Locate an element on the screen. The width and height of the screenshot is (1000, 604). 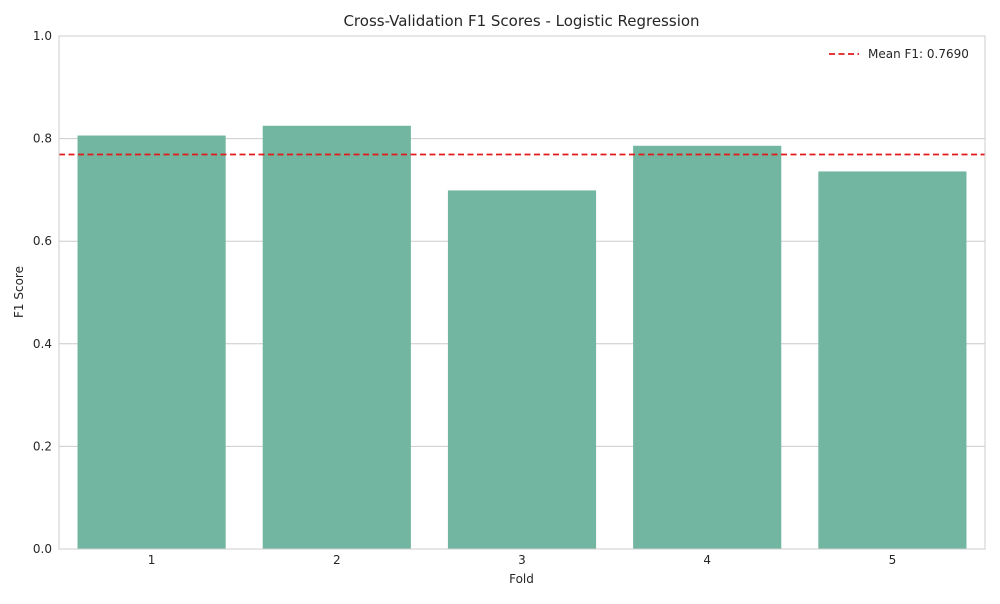
x-tick-label: 2 is located at coordinates (337, 560).